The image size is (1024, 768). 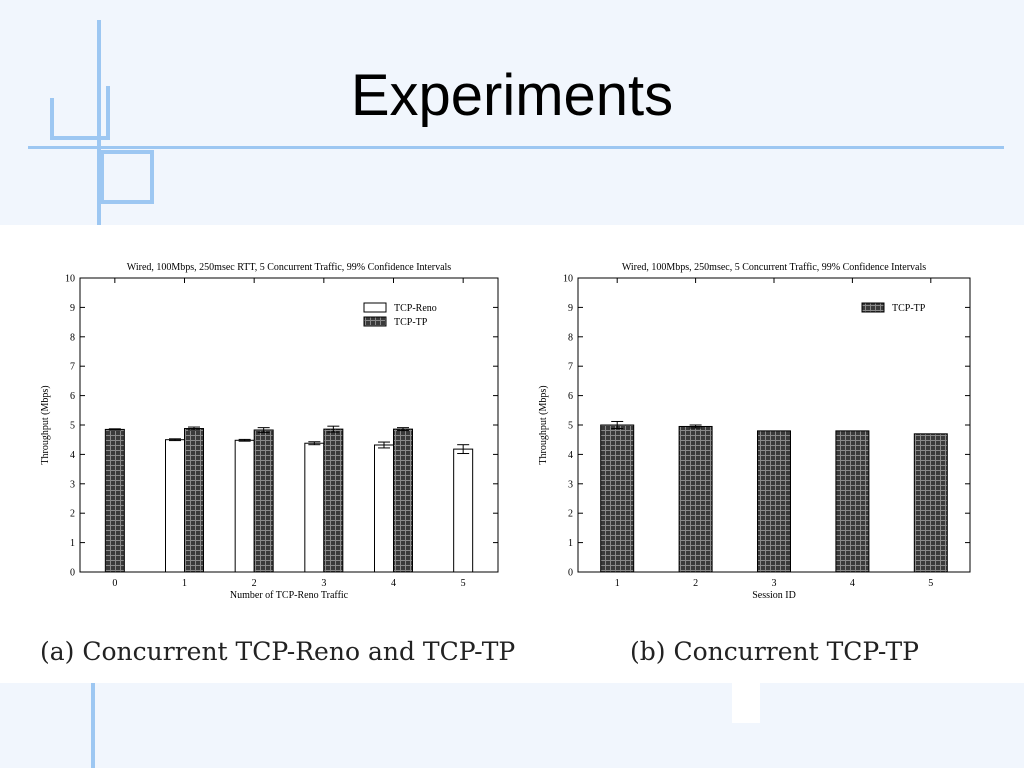 What do you see at coordinates (774, 595) in the screenshot?
I see `chart-b-xlabel: Session ID` at bounding box center [774, 595].